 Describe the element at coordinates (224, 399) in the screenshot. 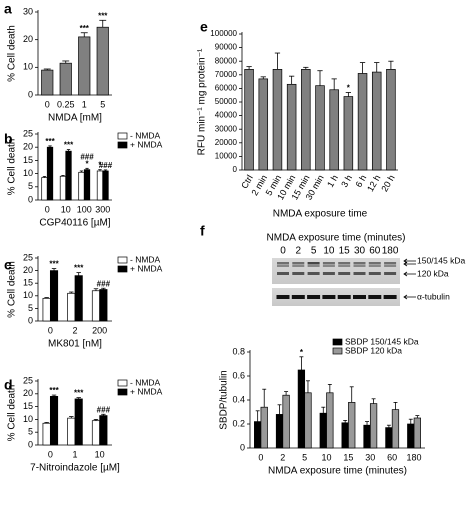

I see `y-axis-label: SBDP/tubulin` at that location.